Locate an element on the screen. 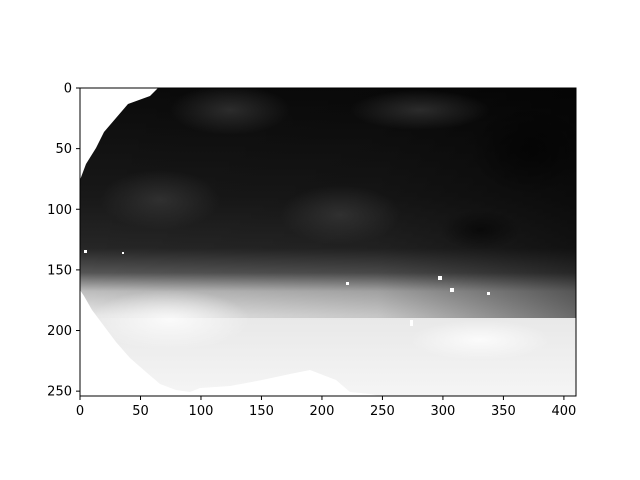 Image resolution: width=640 pixels, height=480 pixels. y-tick-label: 250 is located at coordinates (59, 392).